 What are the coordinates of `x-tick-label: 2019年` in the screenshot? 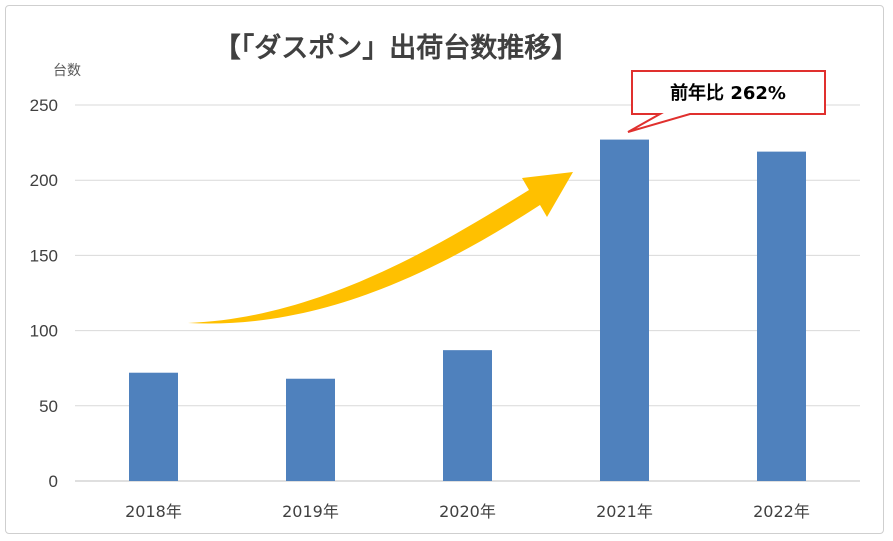 It's located at (310, 511).